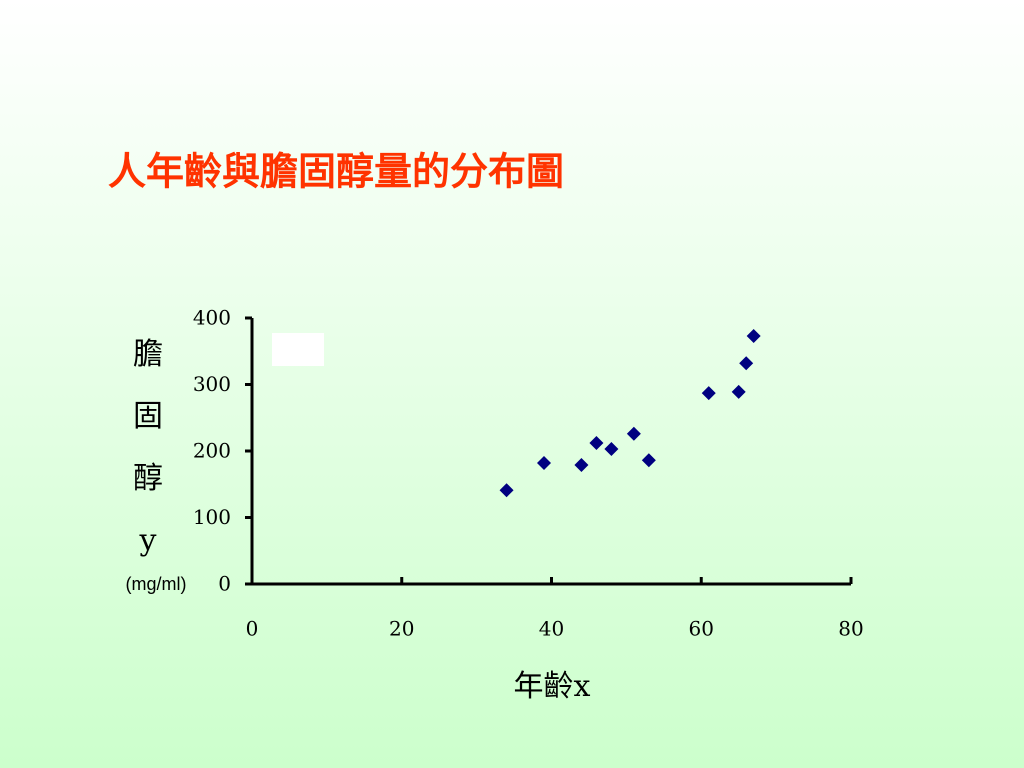 The height and width of the screenshot is (768, 1024). I want to click on y-axis-unit: (mg/ml), so click(156, 584).